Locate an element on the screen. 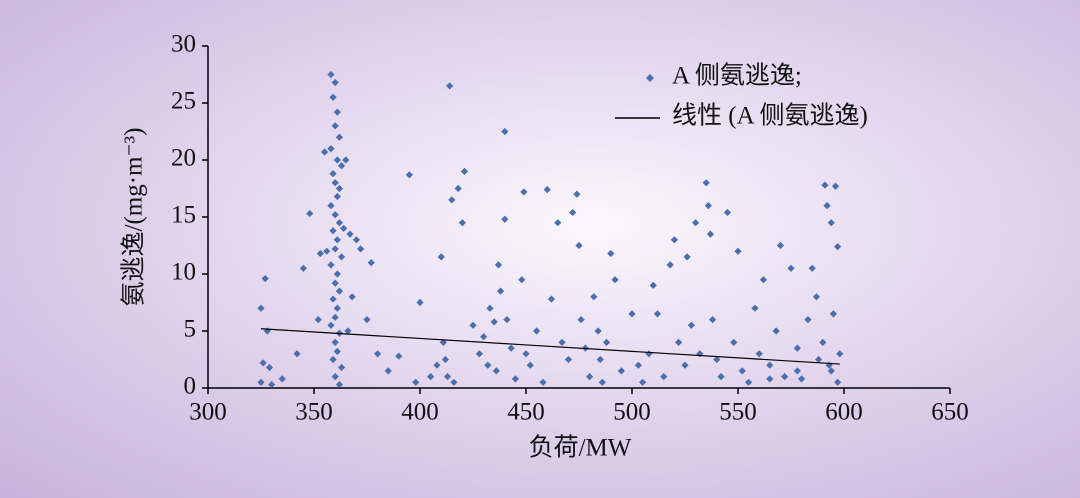  x-axis-label: 负荷/MW is located at coordinates (580, 448).